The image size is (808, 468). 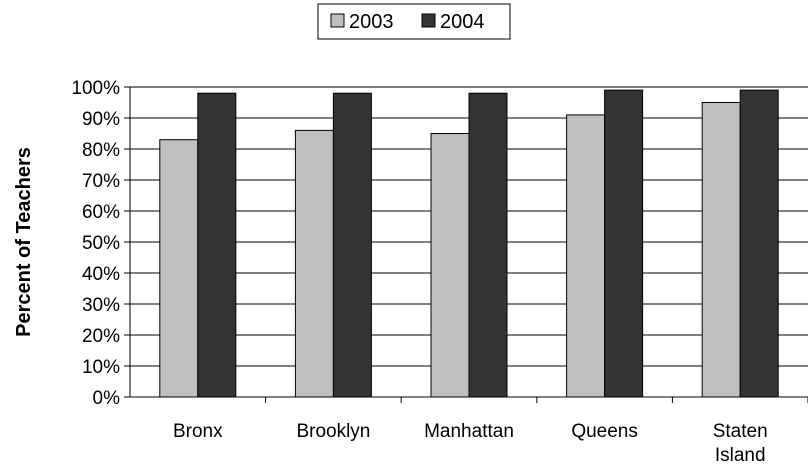 I want to click on y-tick-label: 50%, so click(x=101, y=243).